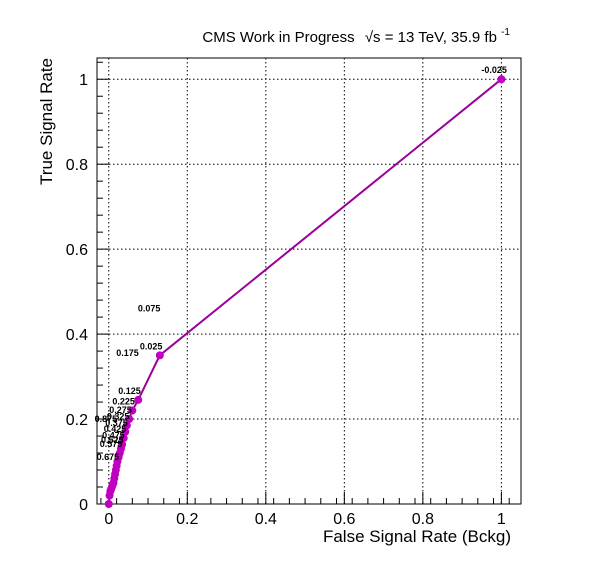  Describe the element at coordinates (46, 121) in the screenshot. I see `y-axis-title: True Signal Rate` at that location.